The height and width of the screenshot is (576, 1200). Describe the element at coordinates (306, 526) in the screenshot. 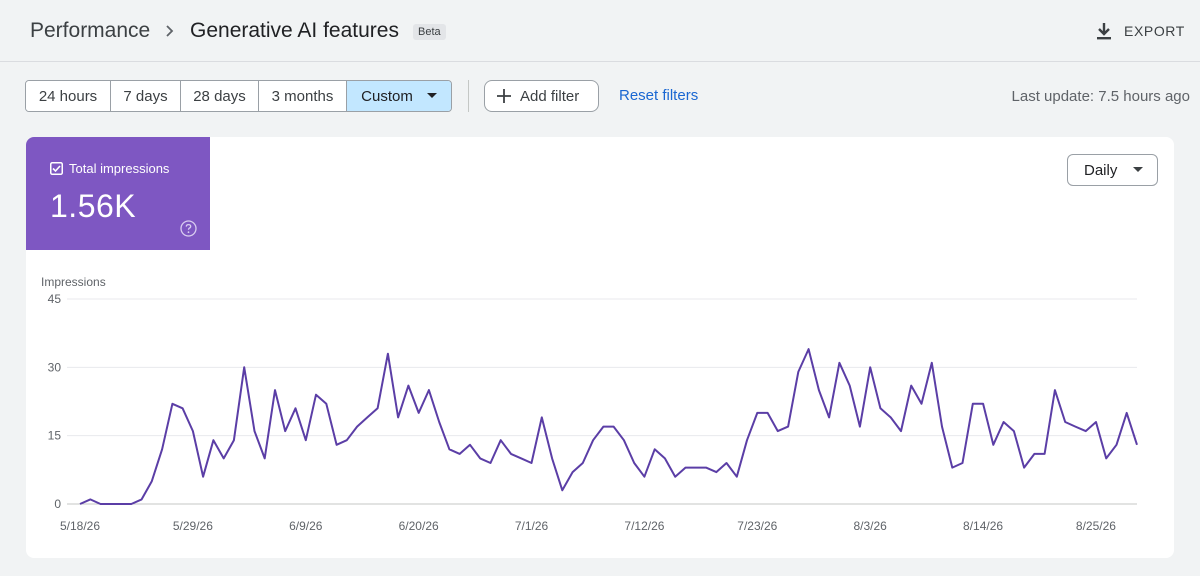

I see `x-tick-label: 6/9/26` at that location.